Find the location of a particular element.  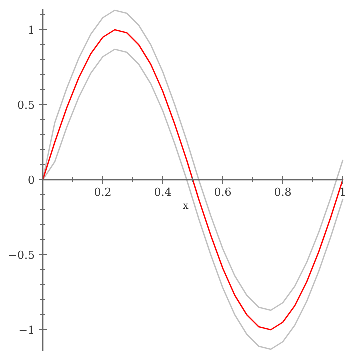

y-tick-label: 0.5 is located at coordinates (26, 105).